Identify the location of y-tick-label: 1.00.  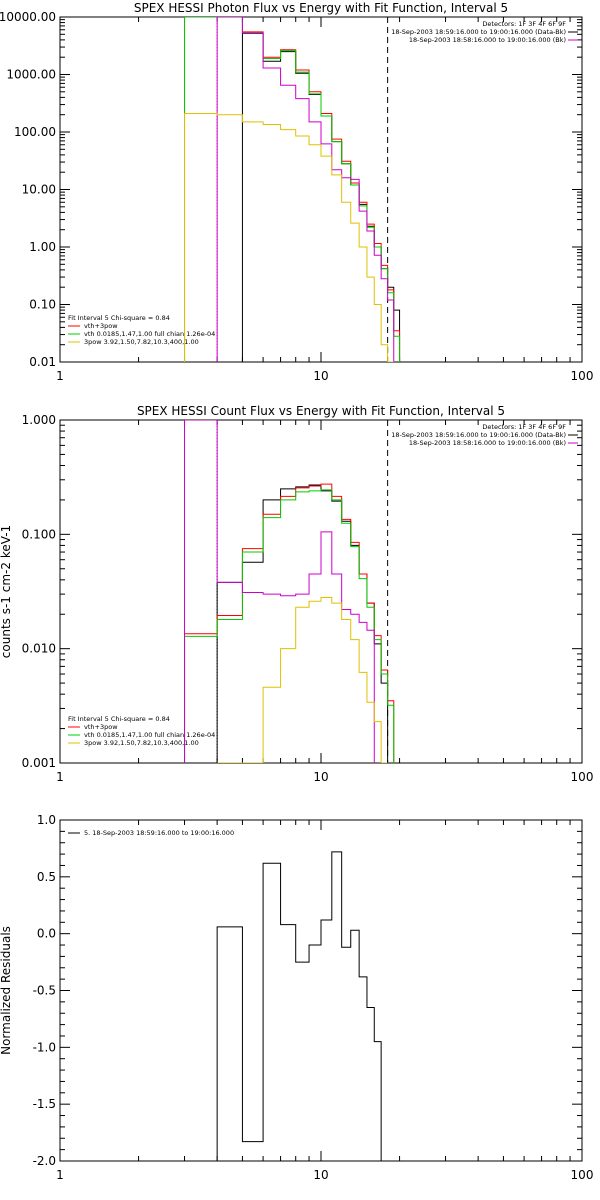
(42, 247).